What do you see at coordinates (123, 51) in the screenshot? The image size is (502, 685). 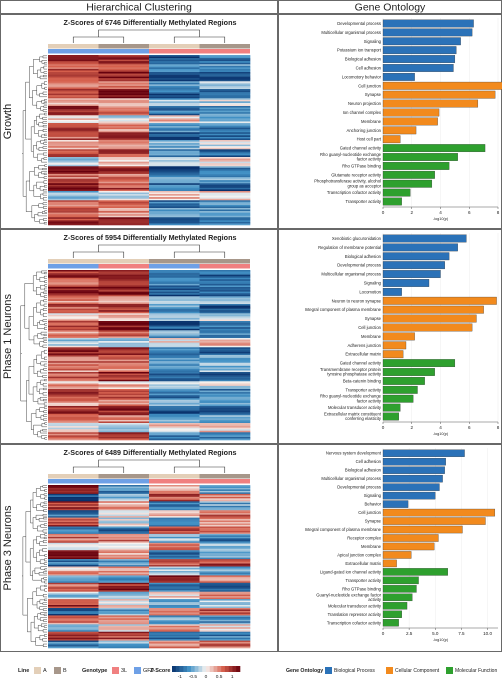 I see `genotype-annotation-cell` at bounding box center [123, 51].